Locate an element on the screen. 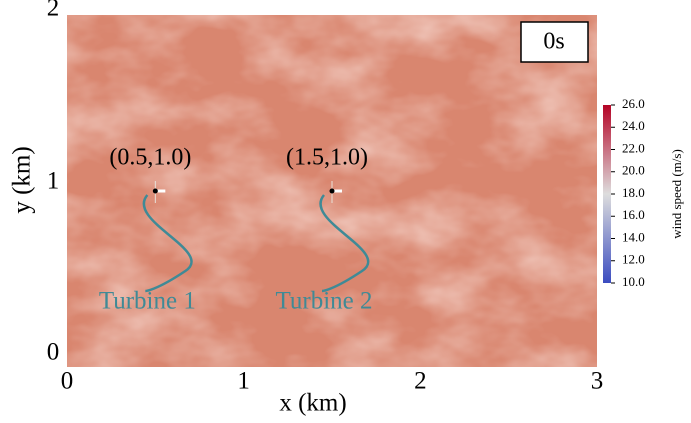  y-tick-label: 2 is located at coordinates (53, 11).